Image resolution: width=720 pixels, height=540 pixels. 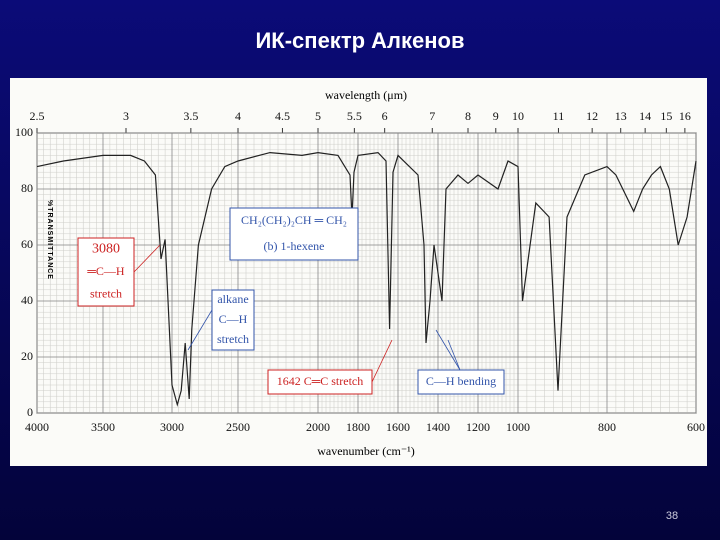 What do you see at coordinates (106, 249) in the screenshot?
I see `annotation-text: 3080` at bounding box center [106, 249].